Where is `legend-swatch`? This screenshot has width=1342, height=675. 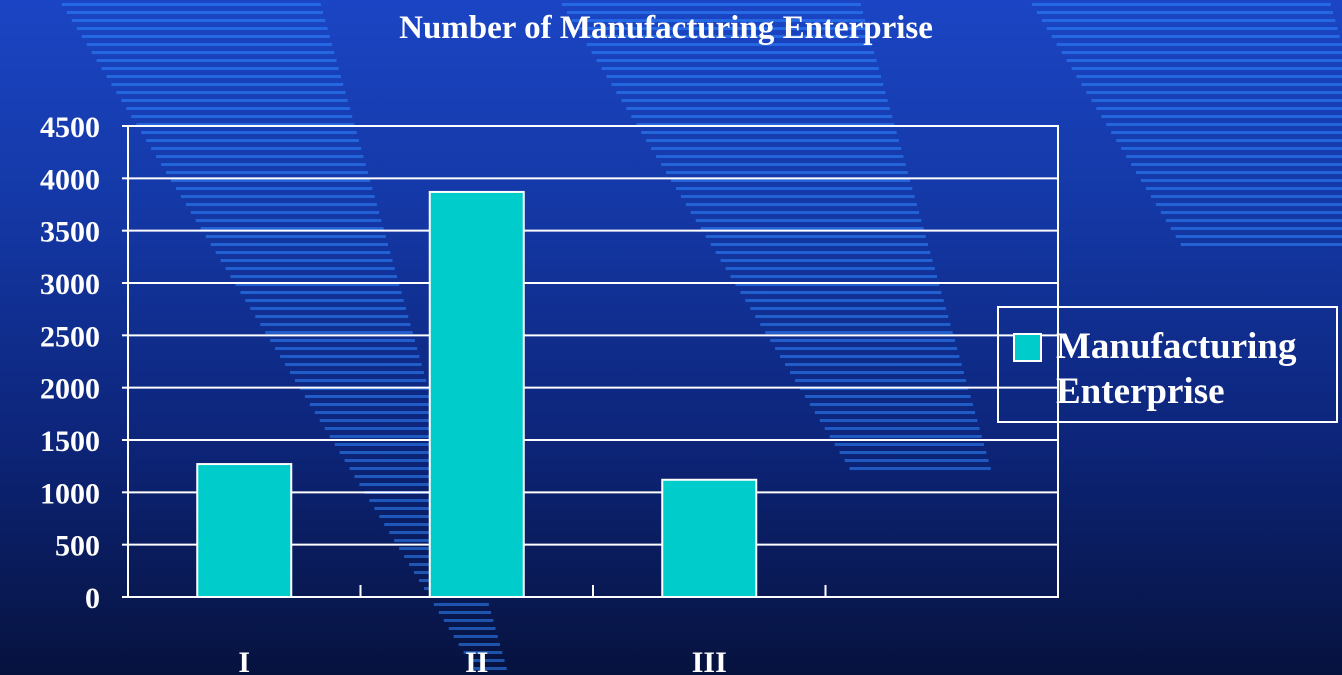 legend-swatch is located at coordinates (1027, 347).